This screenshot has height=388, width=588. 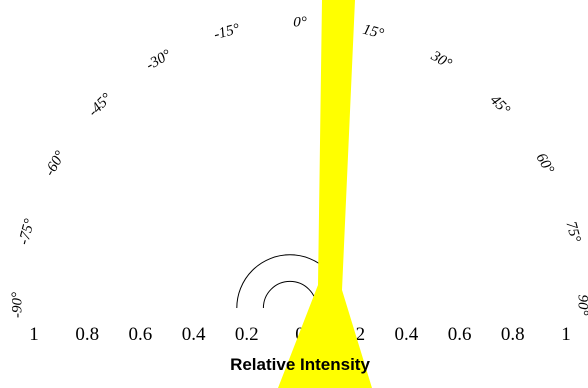 What do you see at coordinates (247, 334) in the screenshot?
I see `radial-tick-label: 0.2` at bounding box center [247, 334].